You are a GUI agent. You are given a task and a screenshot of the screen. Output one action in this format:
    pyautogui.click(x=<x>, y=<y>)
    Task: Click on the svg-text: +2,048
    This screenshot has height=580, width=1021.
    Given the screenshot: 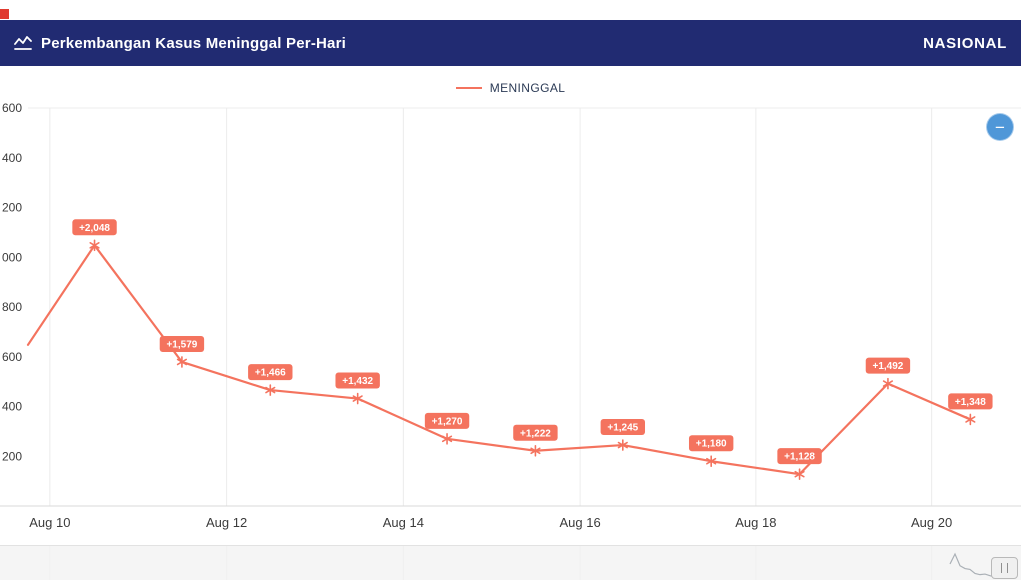 What is the action you would take?
    pyautogui.click(x=94, y=228)
    